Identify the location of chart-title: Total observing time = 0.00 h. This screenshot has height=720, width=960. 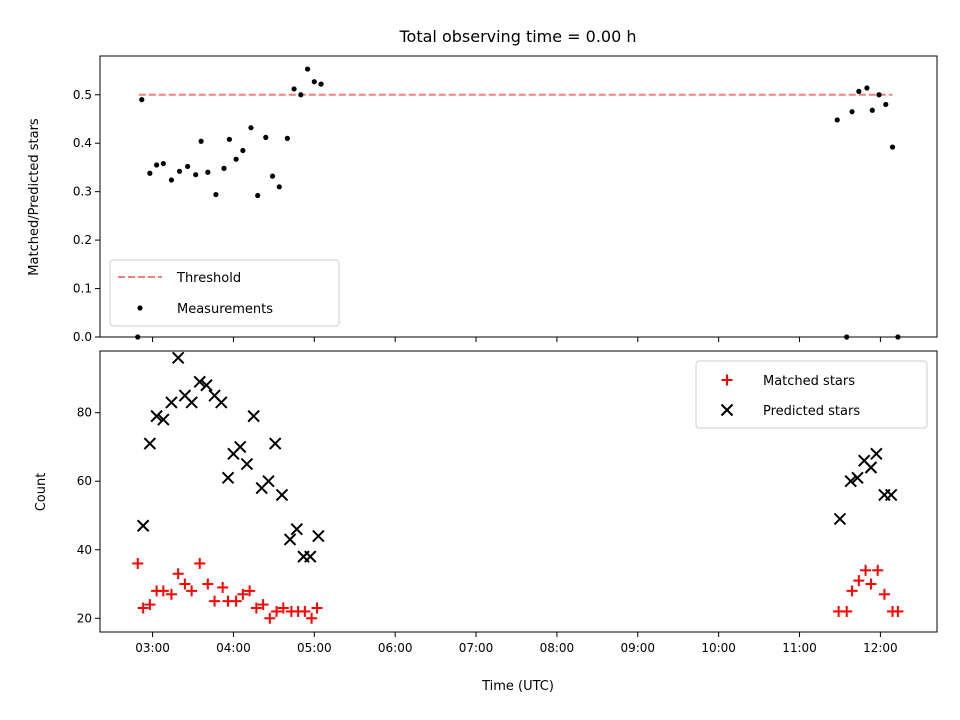
(517, 36).